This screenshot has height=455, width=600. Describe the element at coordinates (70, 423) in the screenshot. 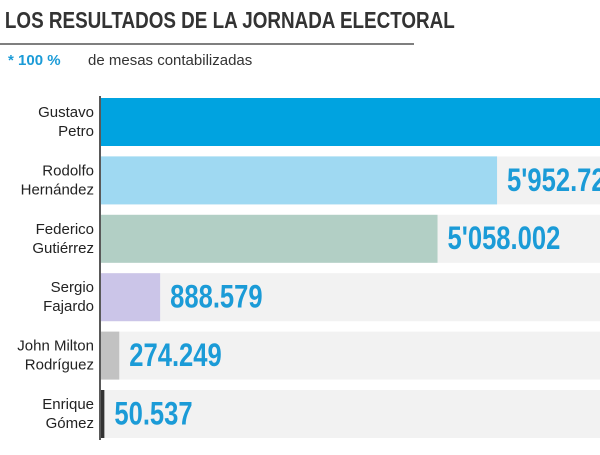

I see `category-label: Gómez` at that location.